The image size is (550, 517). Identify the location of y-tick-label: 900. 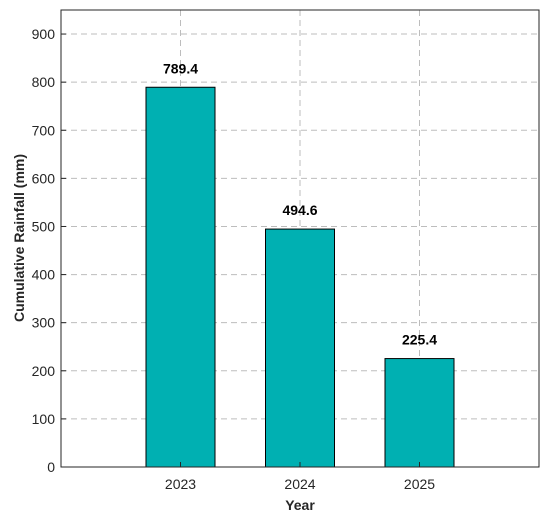
(44, 34).